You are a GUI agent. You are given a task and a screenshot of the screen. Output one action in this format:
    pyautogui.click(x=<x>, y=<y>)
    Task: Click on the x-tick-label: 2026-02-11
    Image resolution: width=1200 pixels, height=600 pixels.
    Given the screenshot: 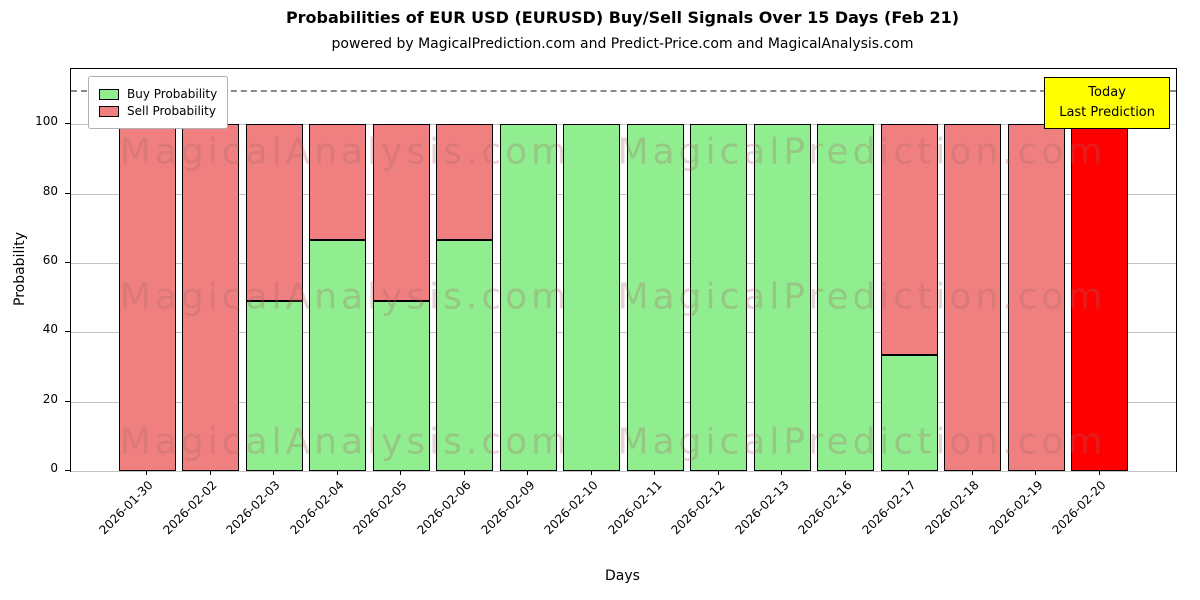 What is the action you would take?
    pyautogui.click(x=634, y=508)
    